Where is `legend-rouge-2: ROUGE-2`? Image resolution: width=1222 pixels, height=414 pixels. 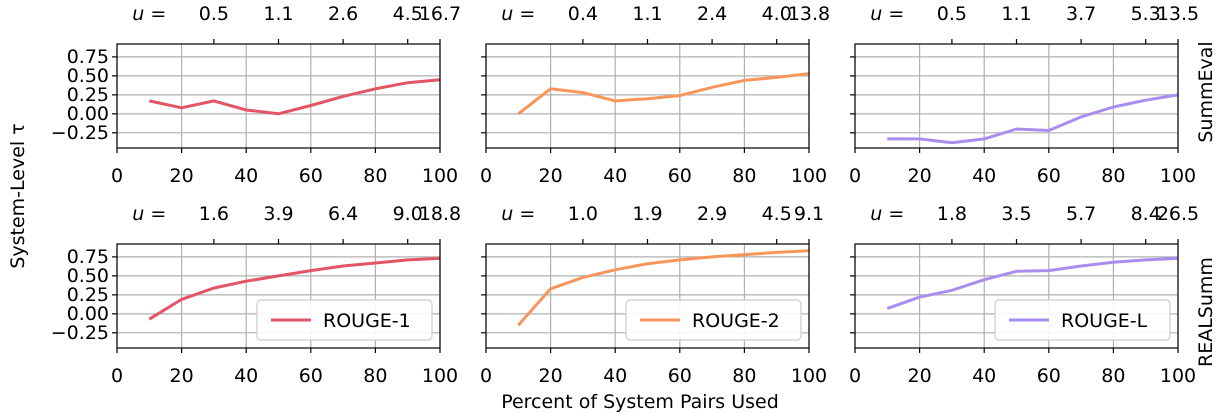
legend-rouge-2: ROUGE-2 is located at coordinates (713, 320).